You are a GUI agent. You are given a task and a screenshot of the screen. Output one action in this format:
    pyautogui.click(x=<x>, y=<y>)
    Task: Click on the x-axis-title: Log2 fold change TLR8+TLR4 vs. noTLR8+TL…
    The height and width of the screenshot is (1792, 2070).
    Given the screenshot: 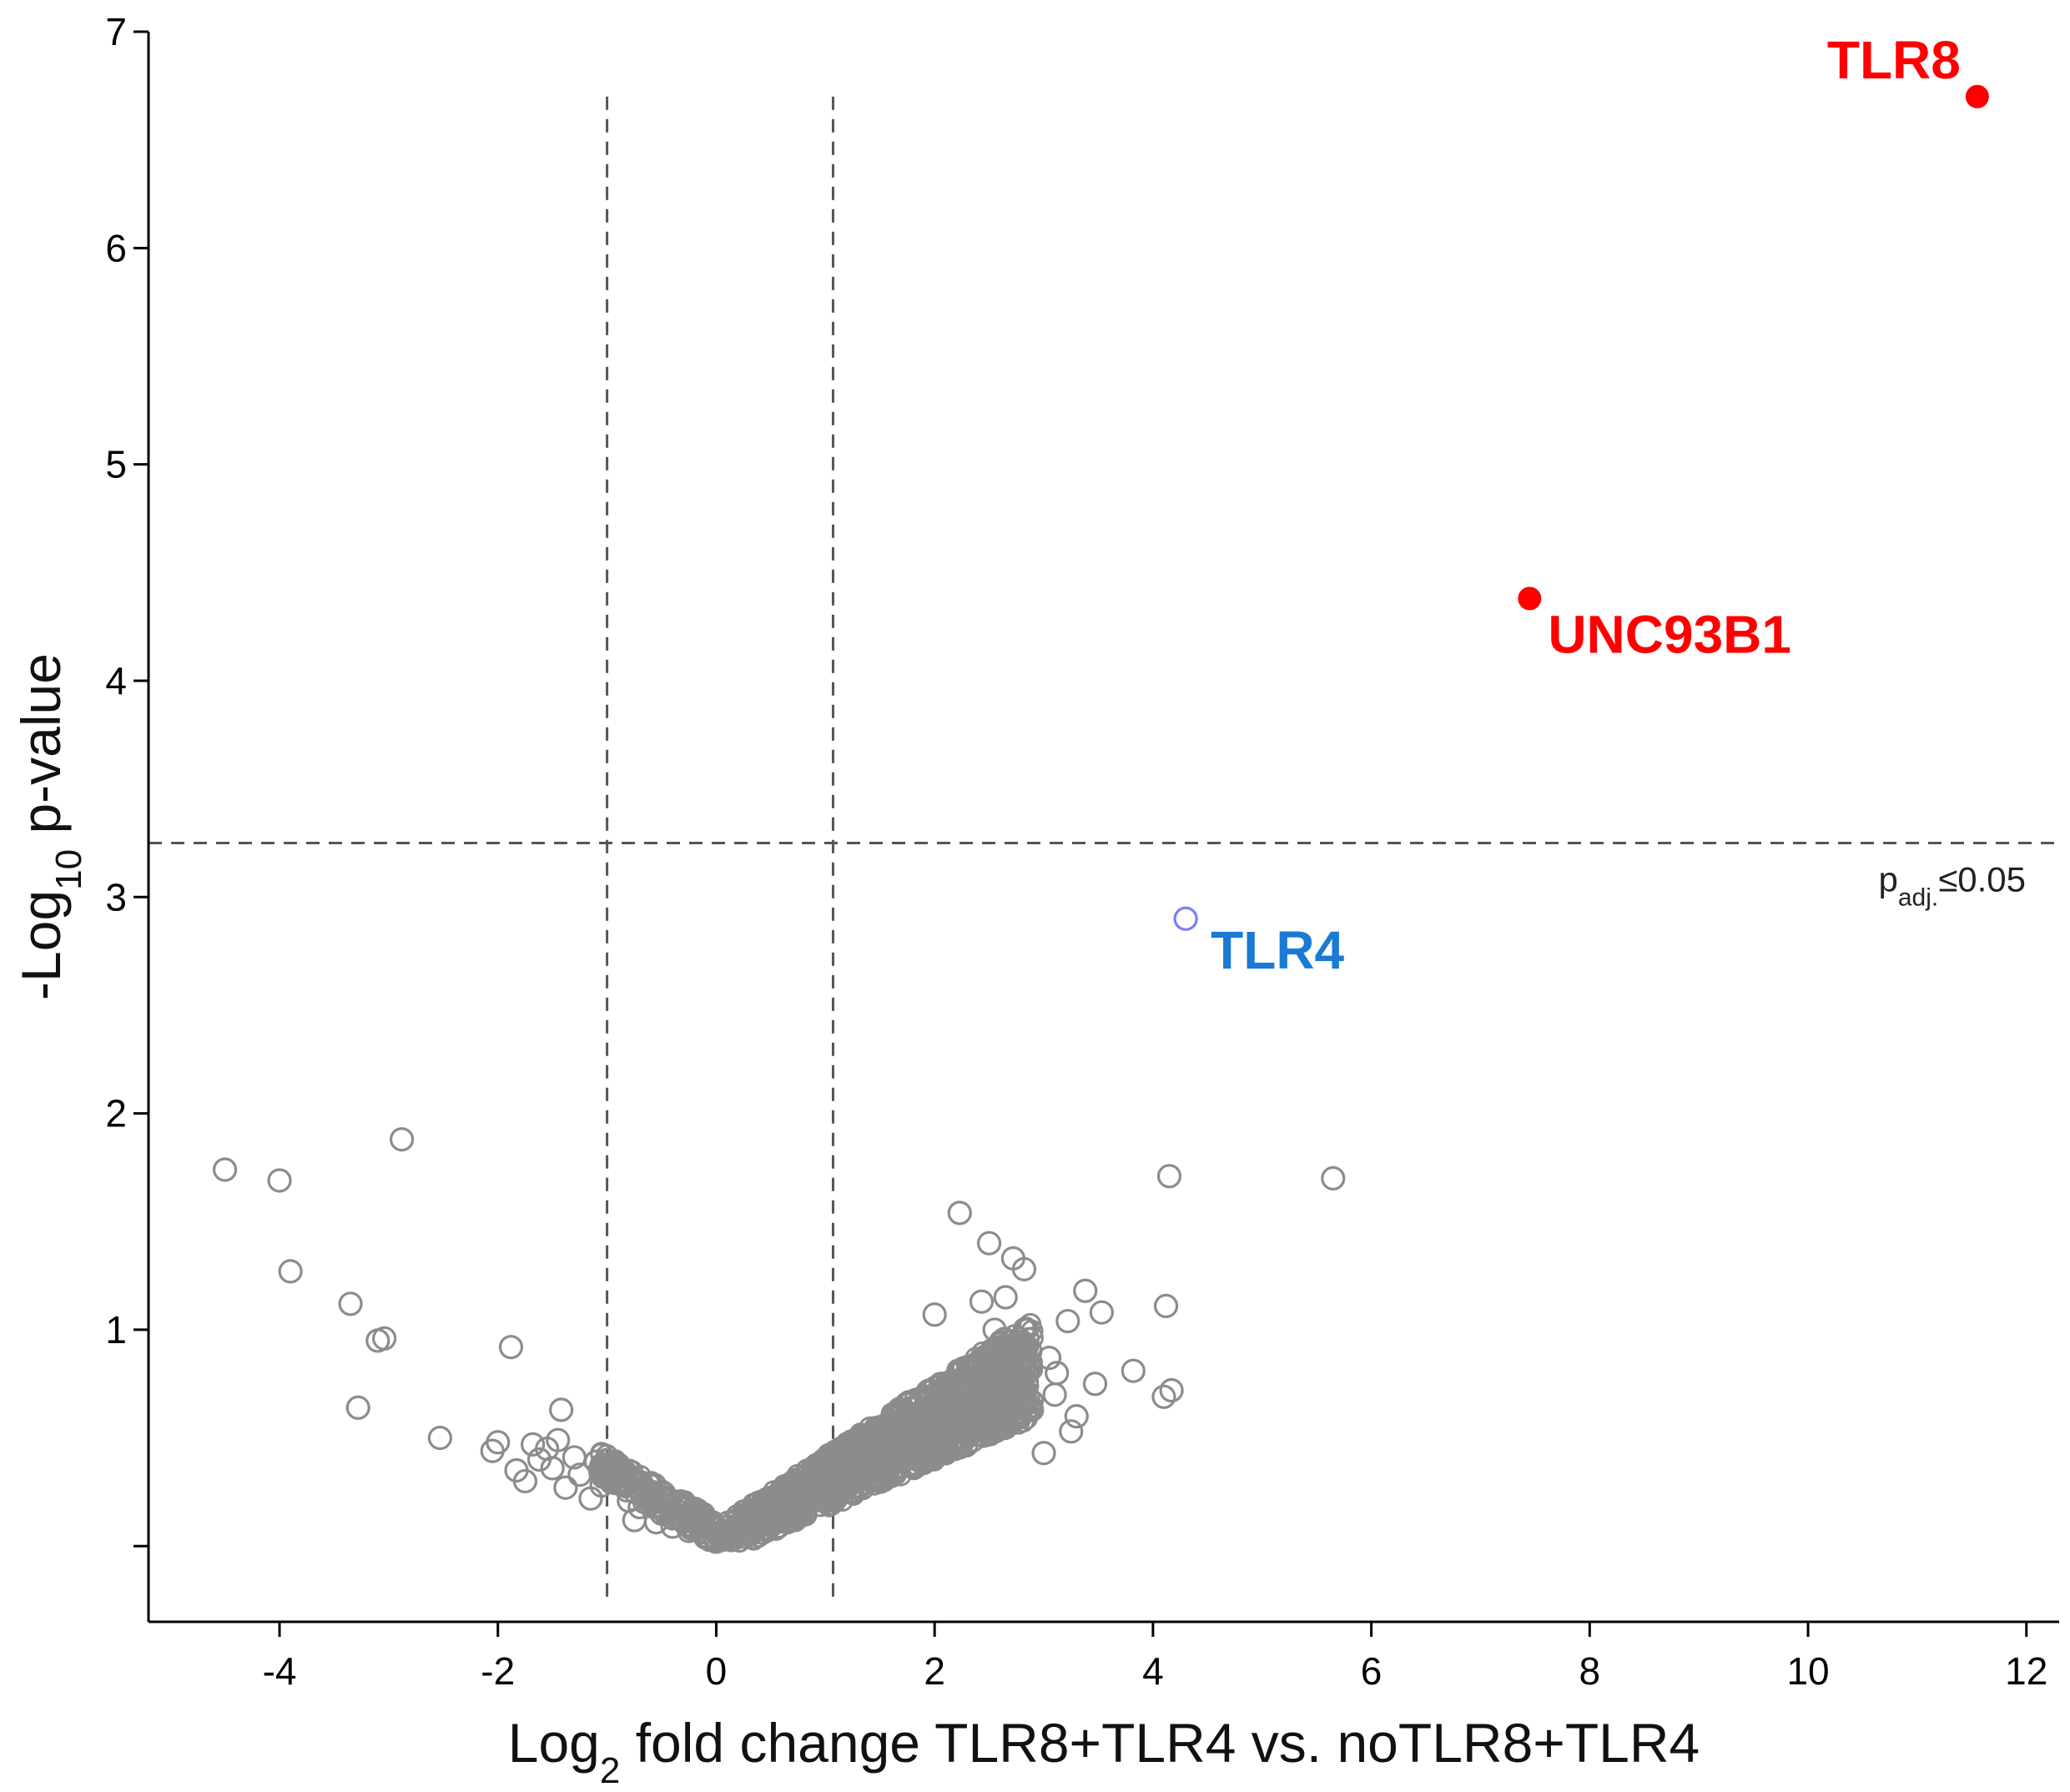 What is the action you would take?
    pyautogui.click(x=1104, y=1751)
    